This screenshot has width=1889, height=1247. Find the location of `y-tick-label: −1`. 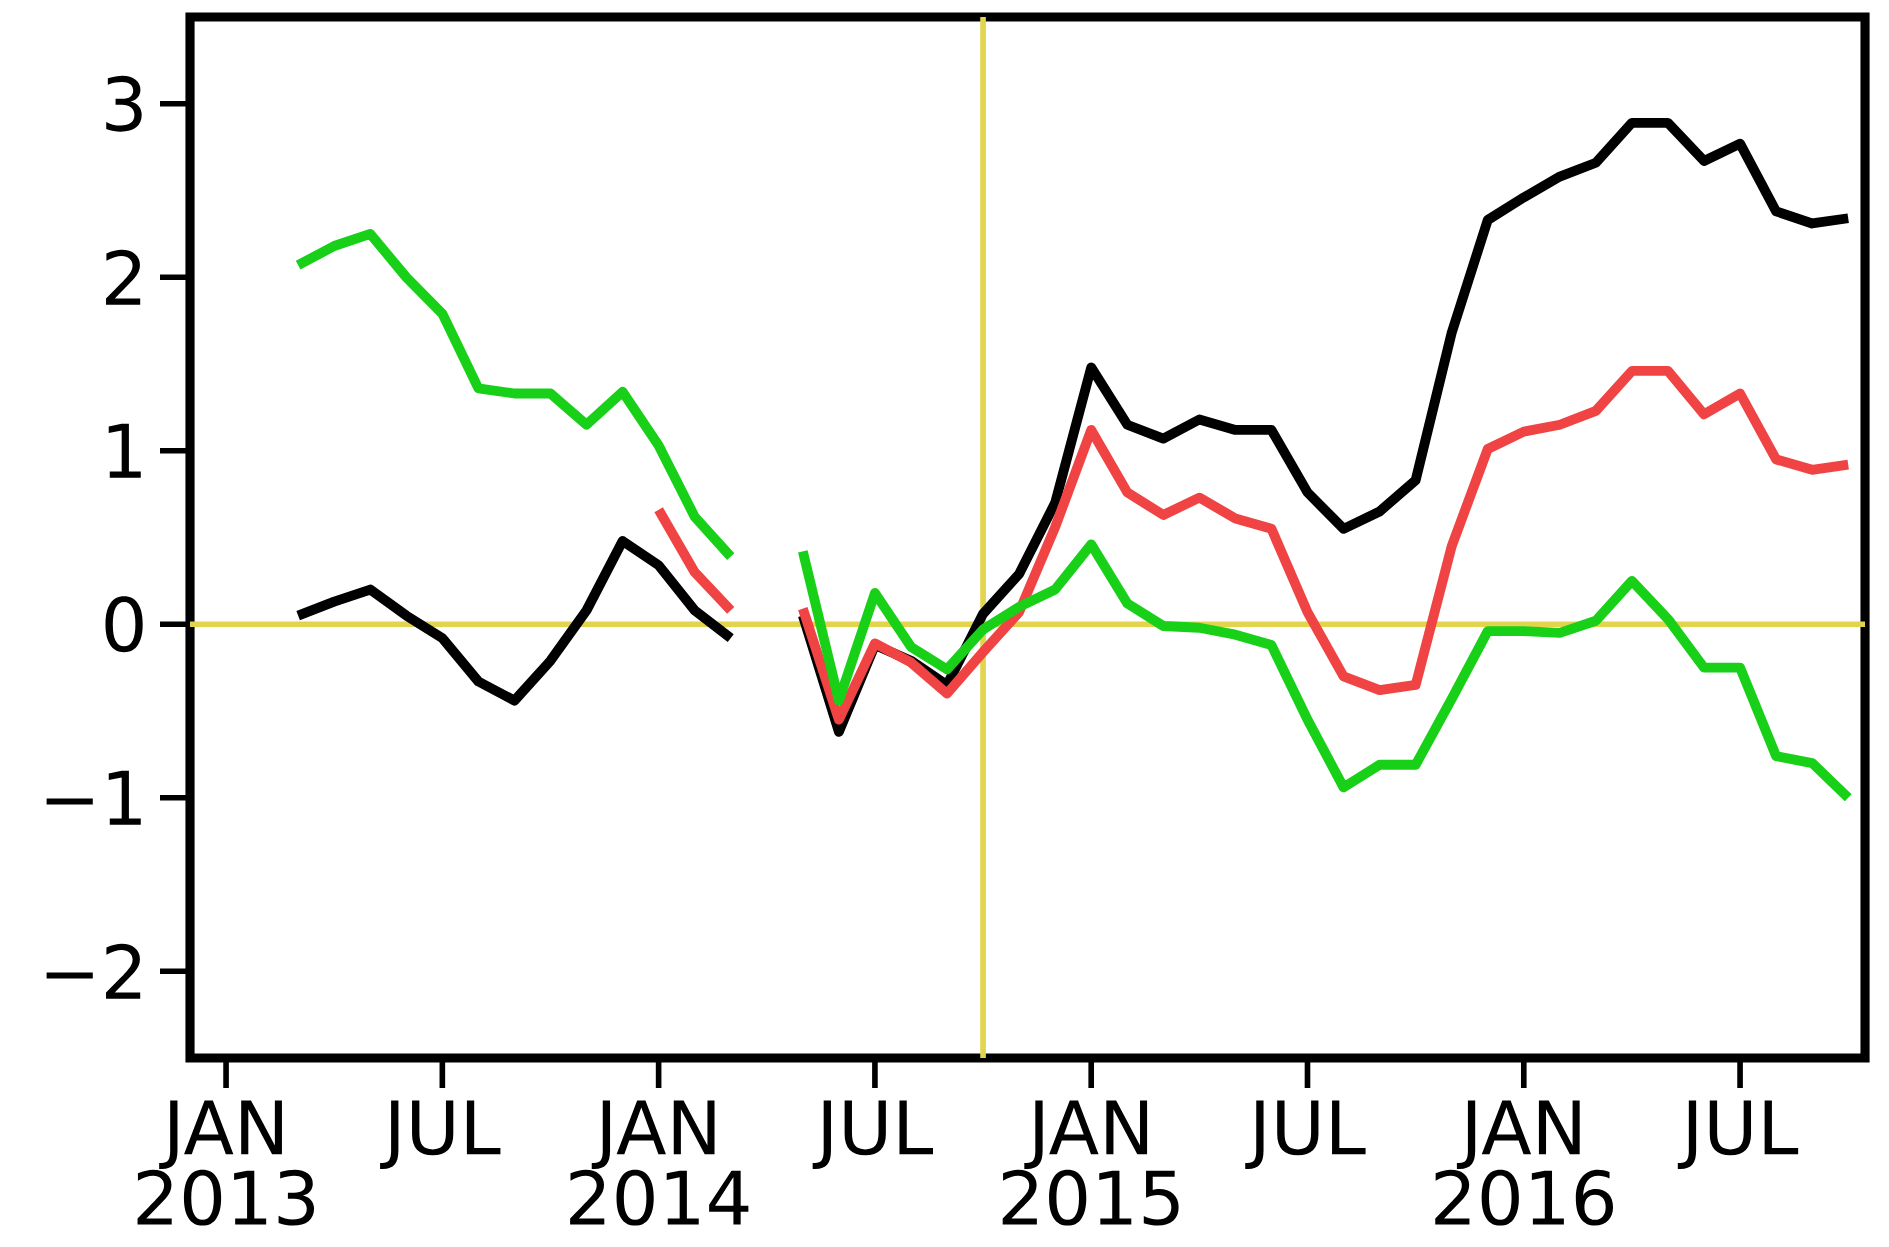

y-tick-label: −1 is located at coordinates (93, 797).